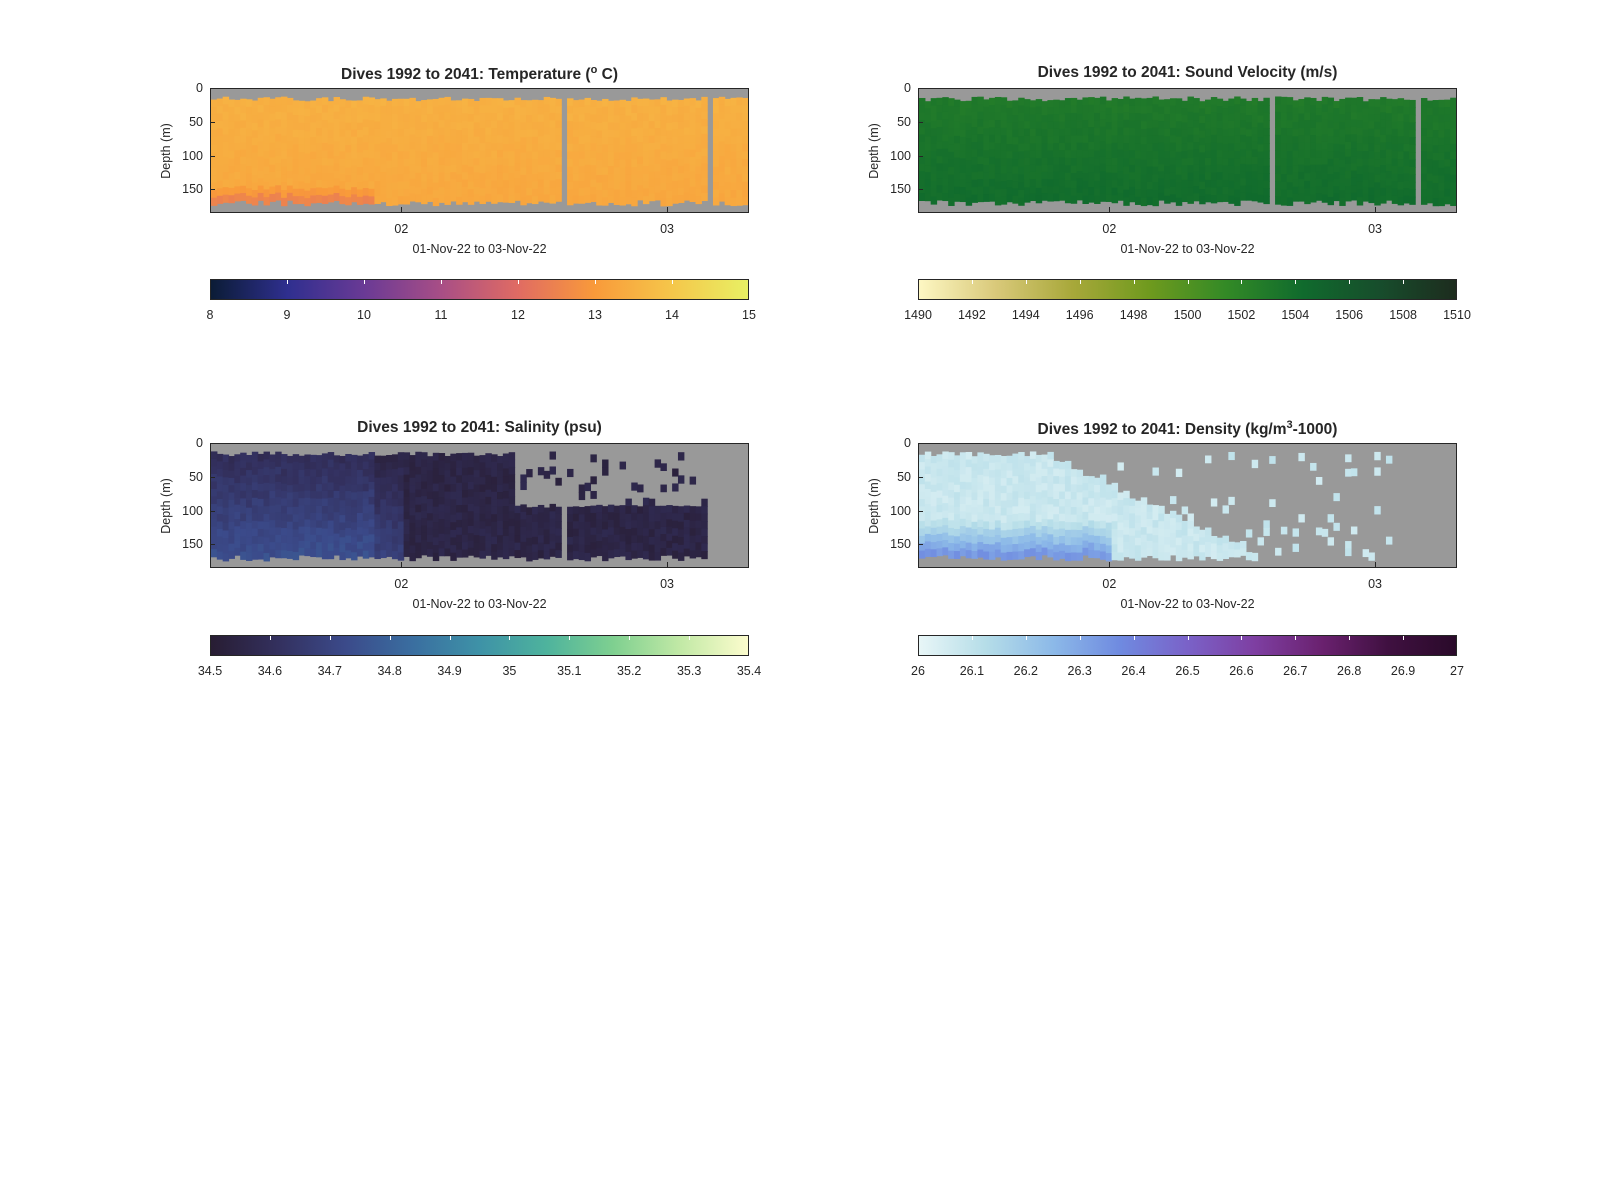  What do you see at coordinates (629, 671) in the screenshot?
I see `colorbar-tick-label: 35.2` at bounding box center [629, 671].